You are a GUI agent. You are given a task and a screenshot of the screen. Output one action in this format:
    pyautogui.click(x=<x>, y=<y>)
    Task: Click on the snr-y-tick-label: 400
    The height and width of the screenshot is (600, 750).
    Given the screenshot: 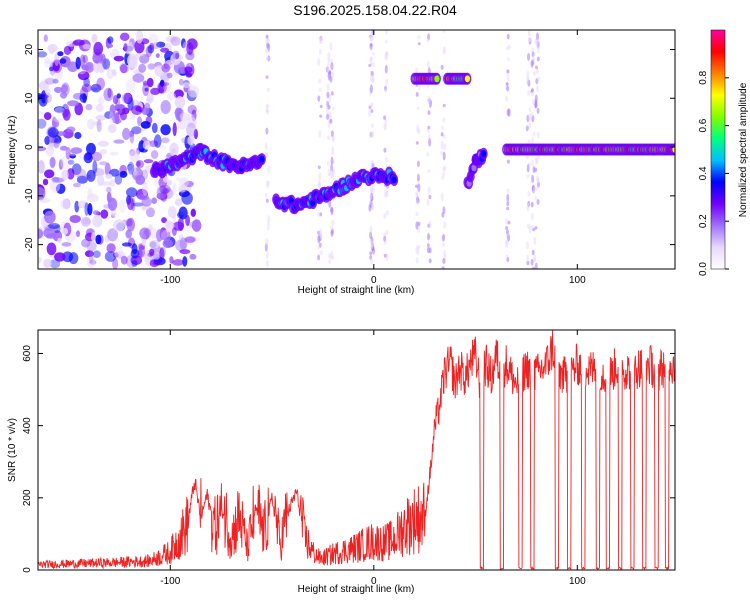 What is the action you would take?
    pyautogui.click(x=27, y=425)
    